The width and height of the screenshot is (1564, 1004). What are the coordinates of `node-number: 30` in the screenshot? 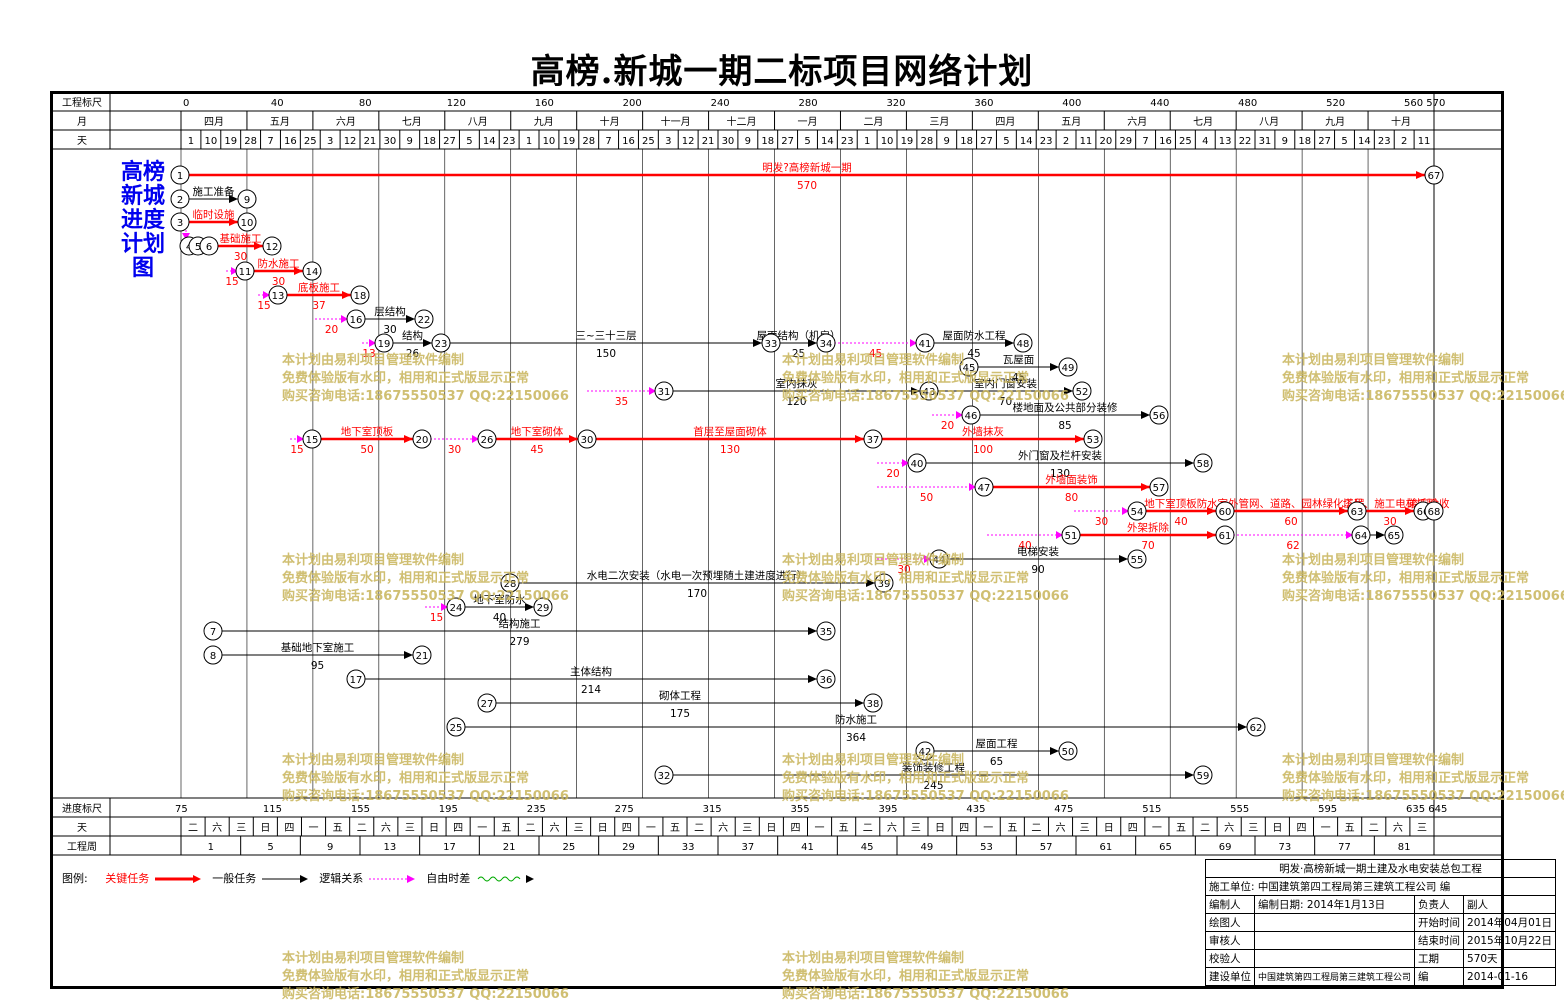 It's located at (587, 440).